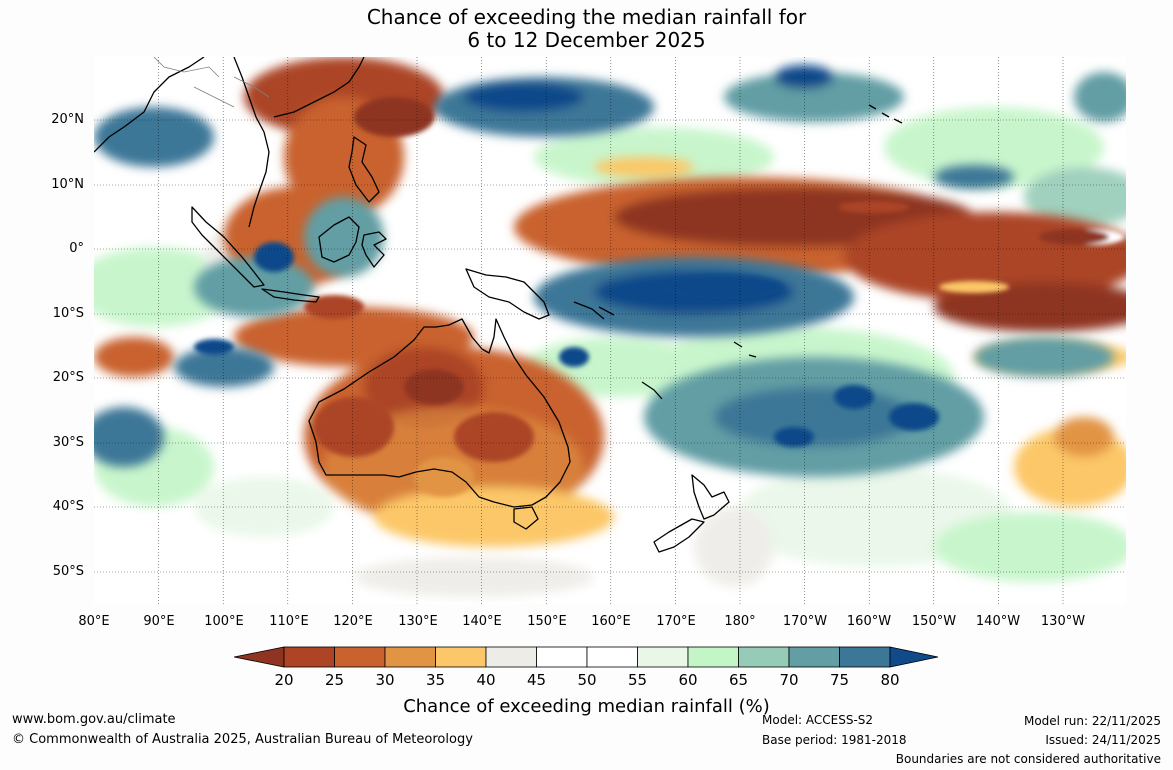 The width and height of the screenshot is (1173, 770). I want to click on lat-label-equator: 0°, so click(76, 248).